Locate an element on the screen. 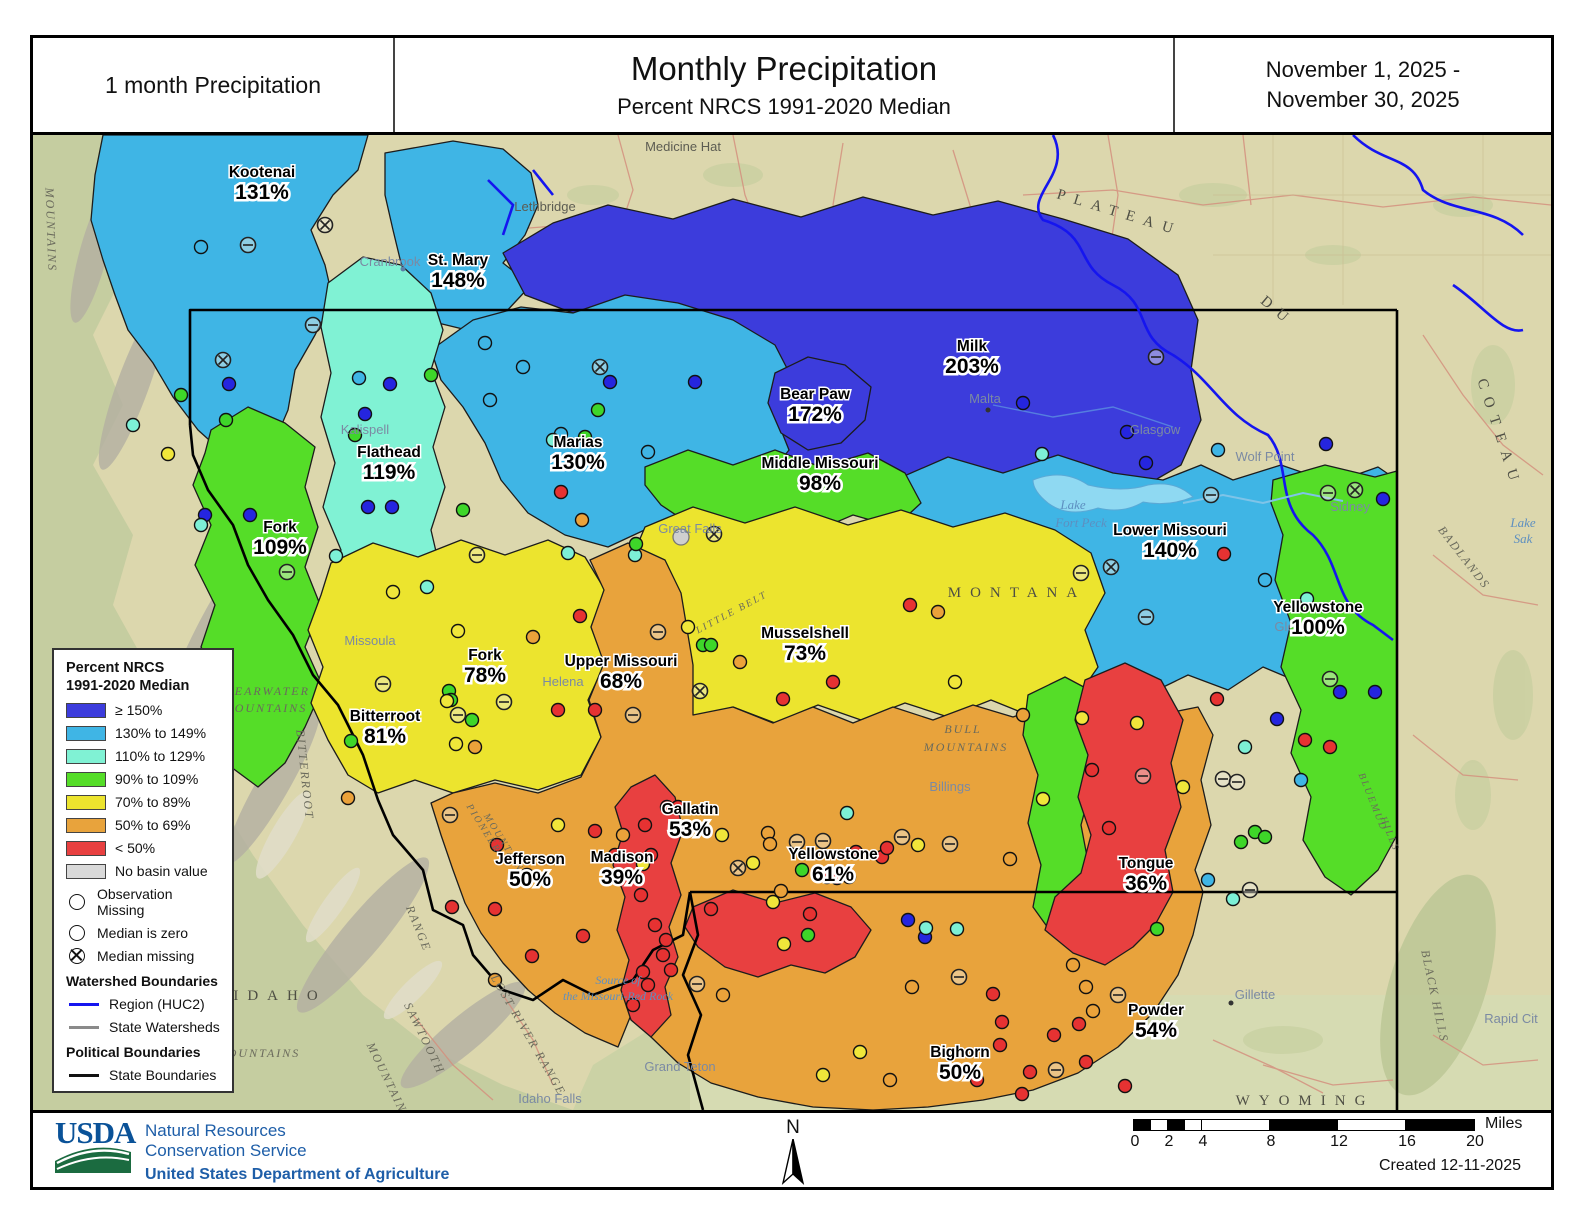  svg-text: 203% is located at coordinates (972, 366).